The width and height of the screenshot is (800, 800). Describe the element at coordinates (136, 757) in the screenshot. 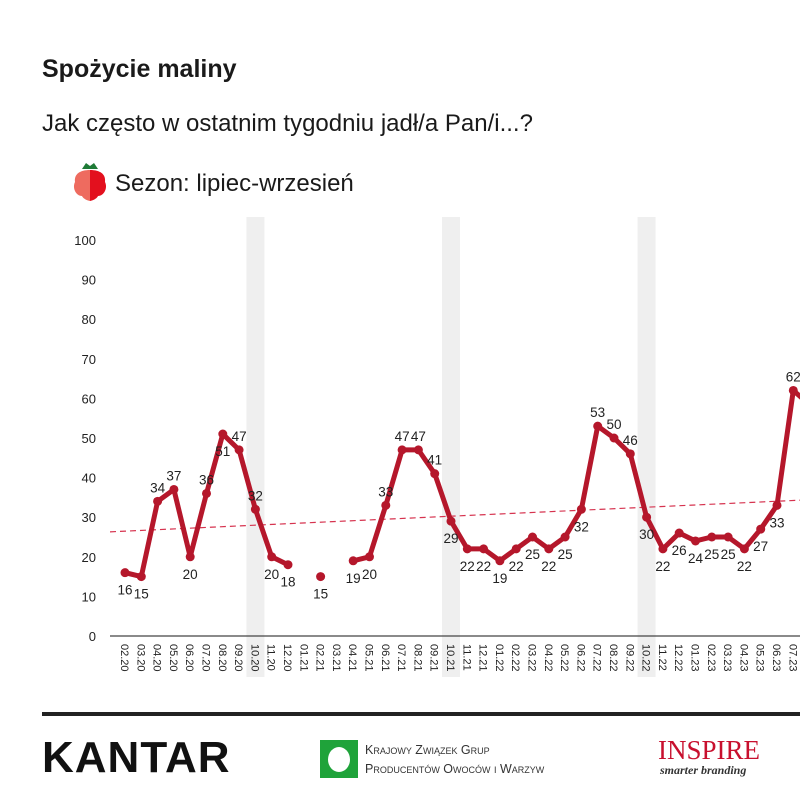

I see `kantar-logo: KANTAR` at that location.